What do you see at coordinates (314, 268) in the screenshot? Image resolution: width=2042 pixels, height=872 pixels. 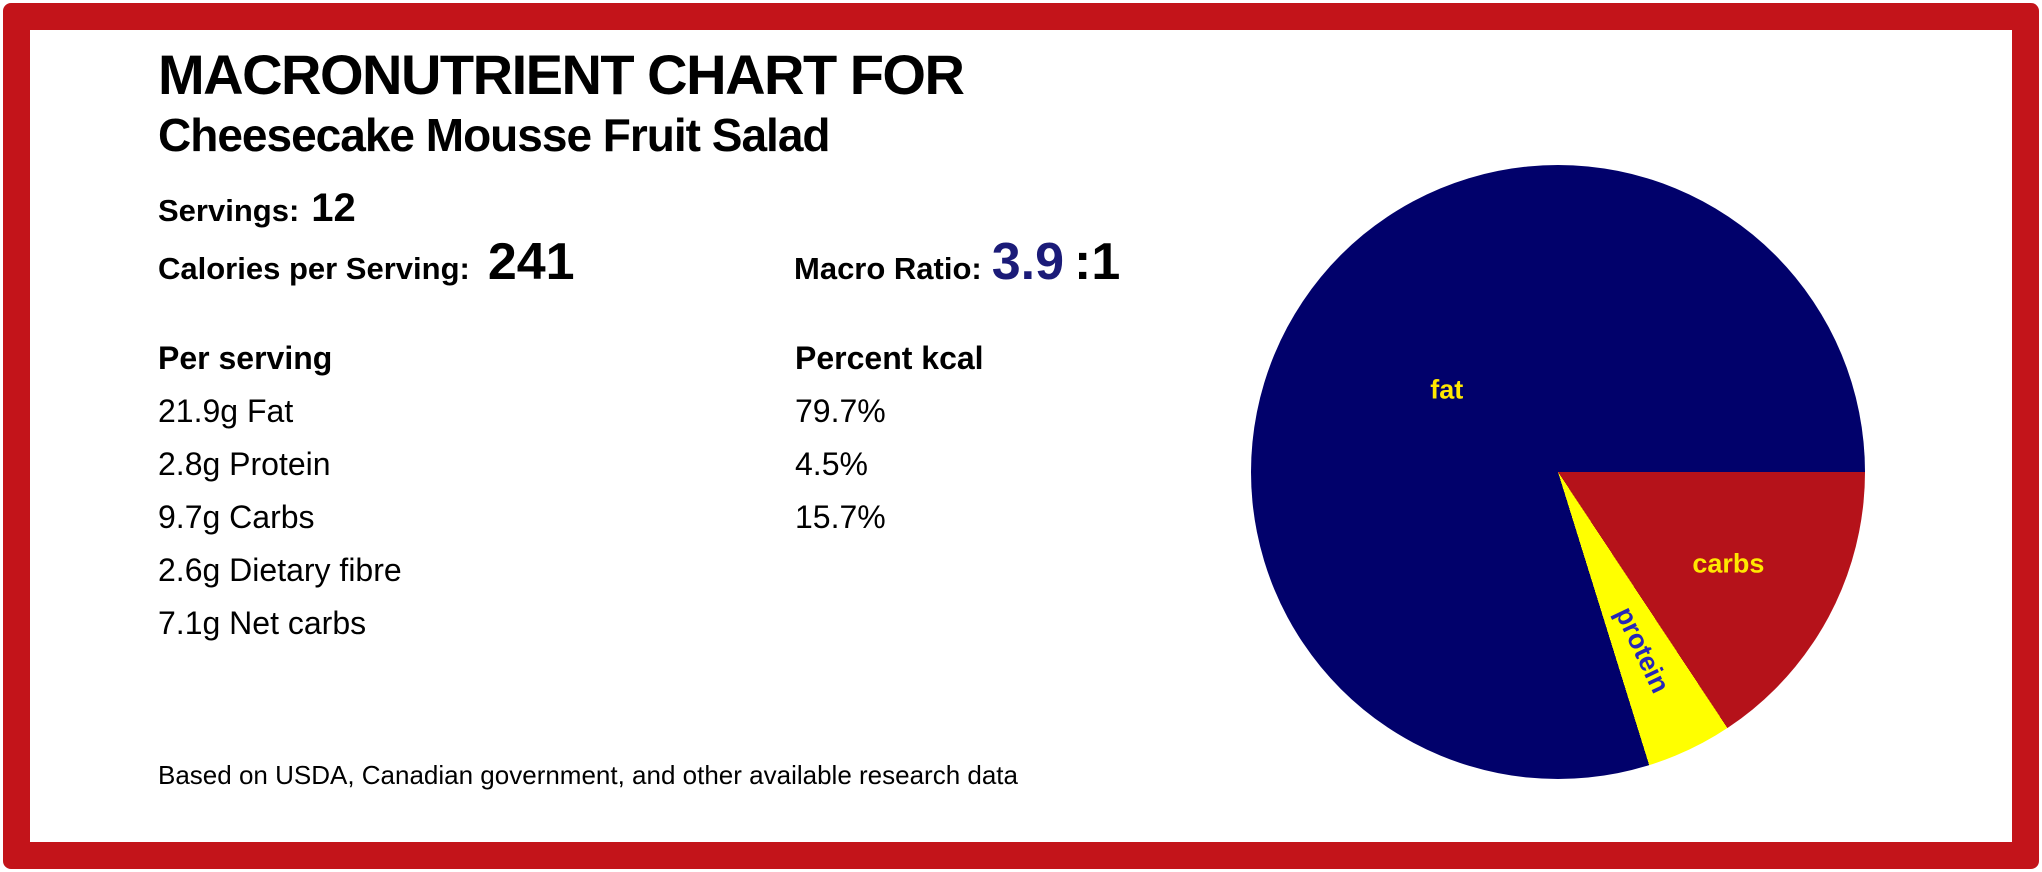 I see `calories-label: Calories per Serving:` at bounding box center [314, 268].